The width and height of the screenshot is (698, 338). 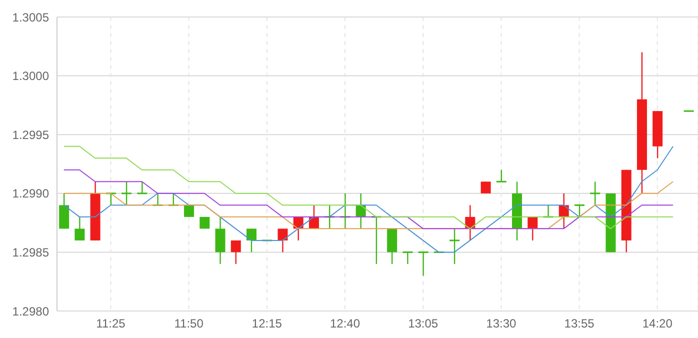 I want to click on x-tick-label: 11:25, so click(x=111, y=323).